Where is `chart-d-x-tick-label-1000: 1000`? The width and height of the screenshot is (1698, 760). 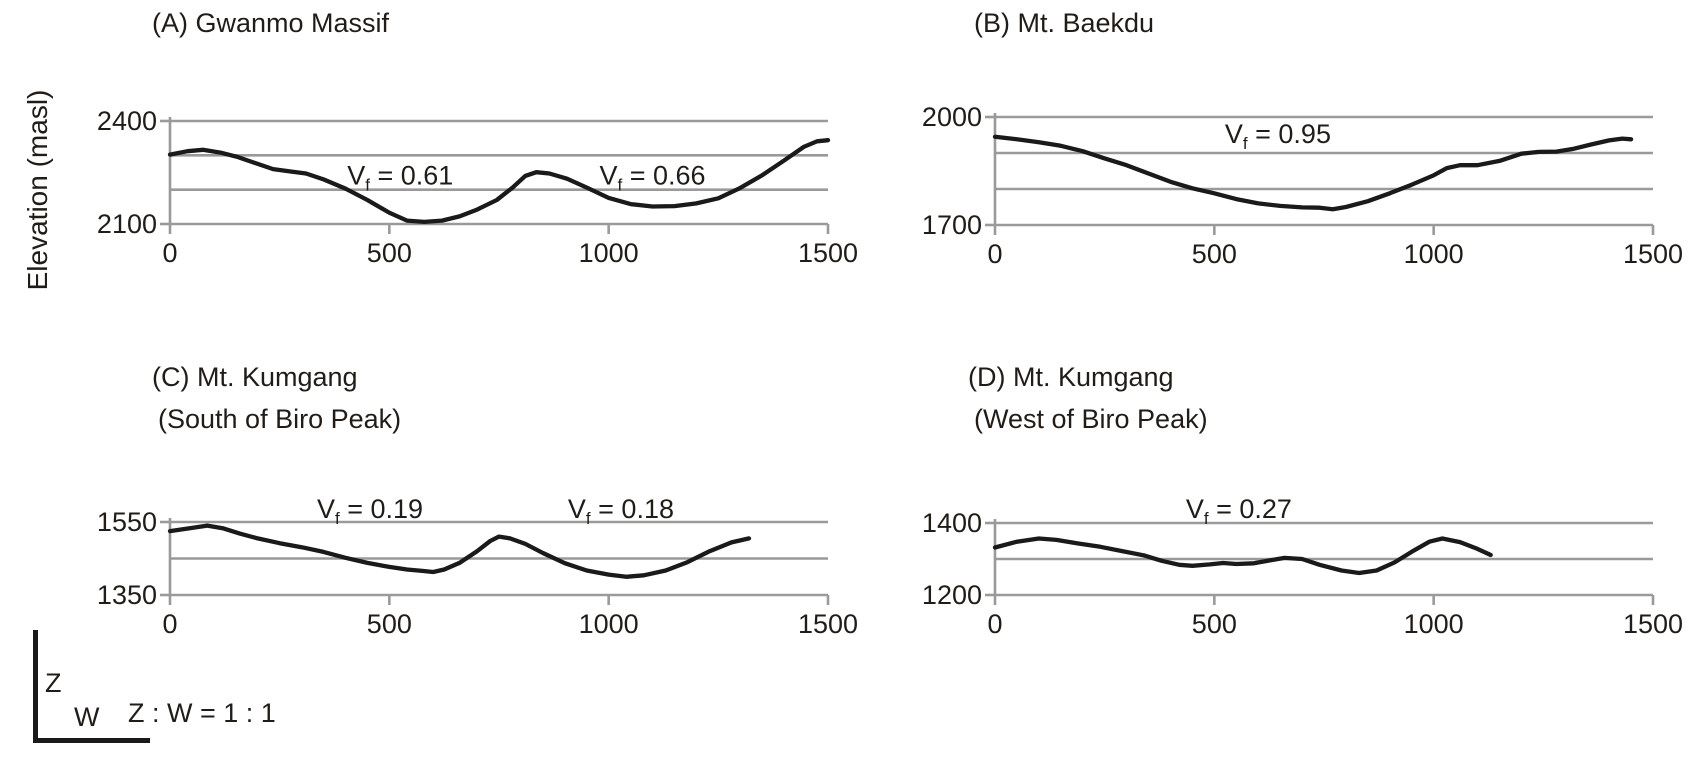 chart-d-x-tick-label-1000: 1000 is located at coordinates (1434, 624).